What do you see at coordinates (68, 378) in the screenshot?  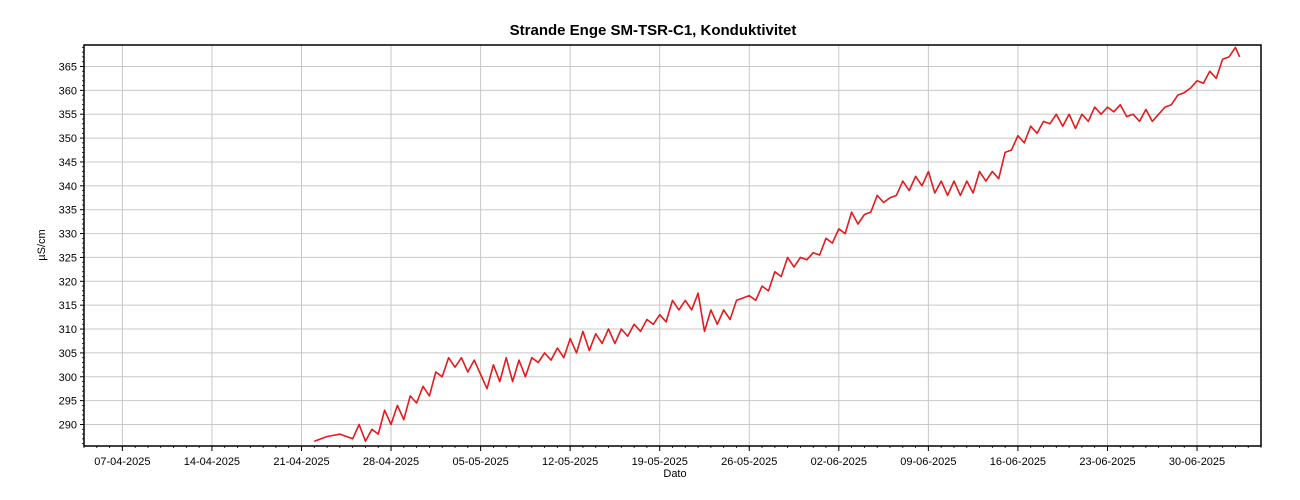 I see `y-tick-label: 300` at bounding box center [68, 378].